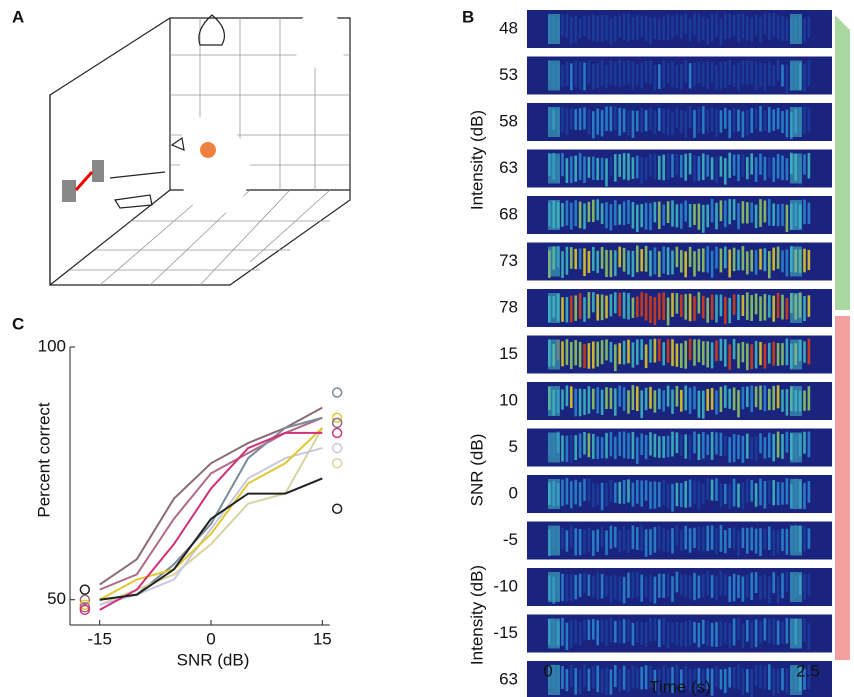 This screenshot has height=697, width=854. What do you see at coordinates (211, 514) in the screenshot?
I see `series-line` at bounding box center [211, 514].